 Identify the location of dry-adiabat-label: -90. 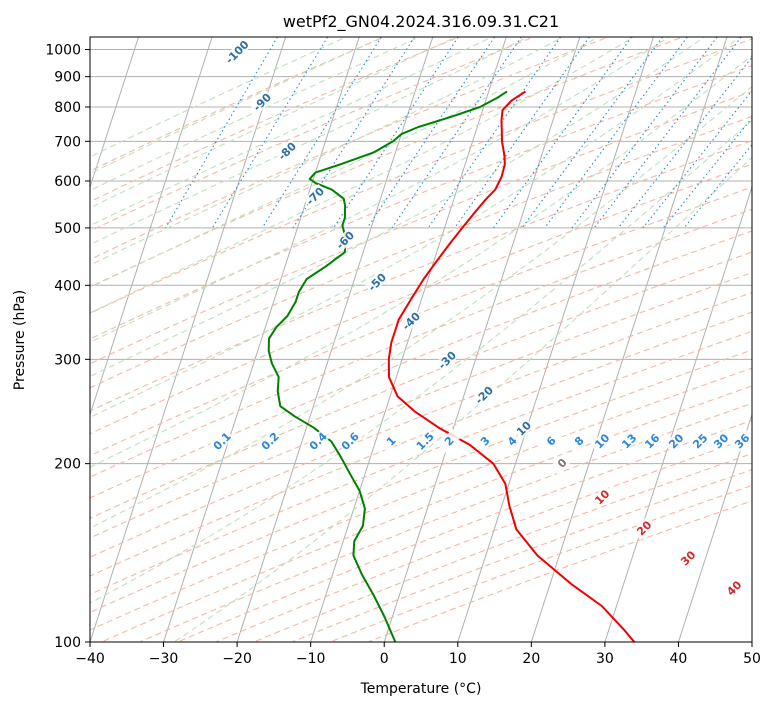
(262, 101).